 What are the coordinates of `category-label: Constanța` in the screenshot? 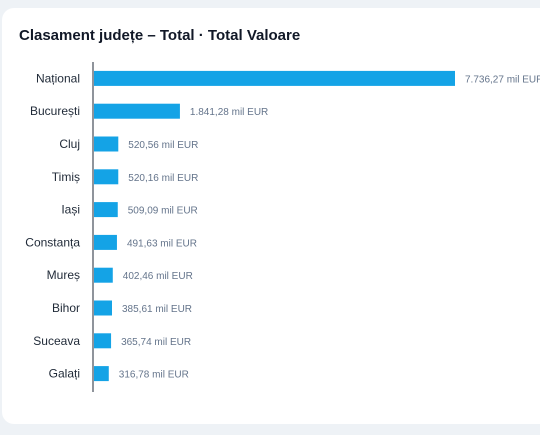 It's located at (52, 242).